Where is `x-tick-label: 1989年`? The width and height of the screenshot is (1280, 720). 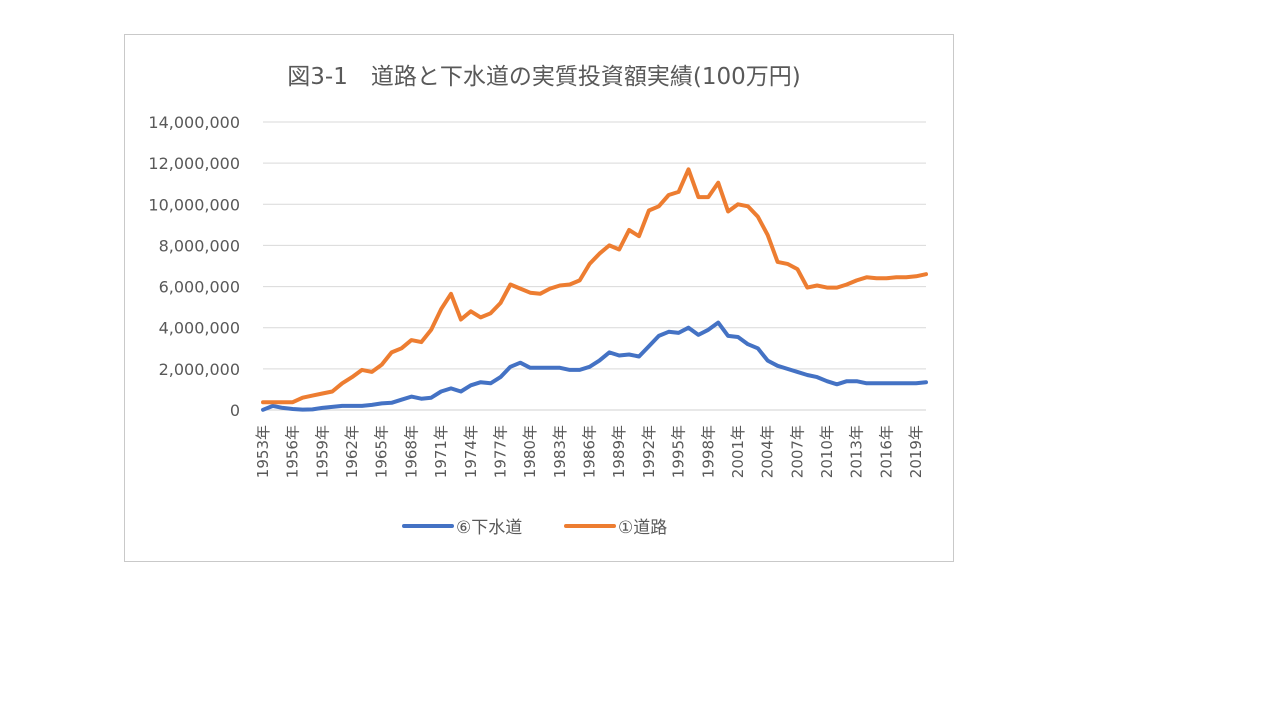 x-tick-label: 1989年 is located at coordinates (619, 451).